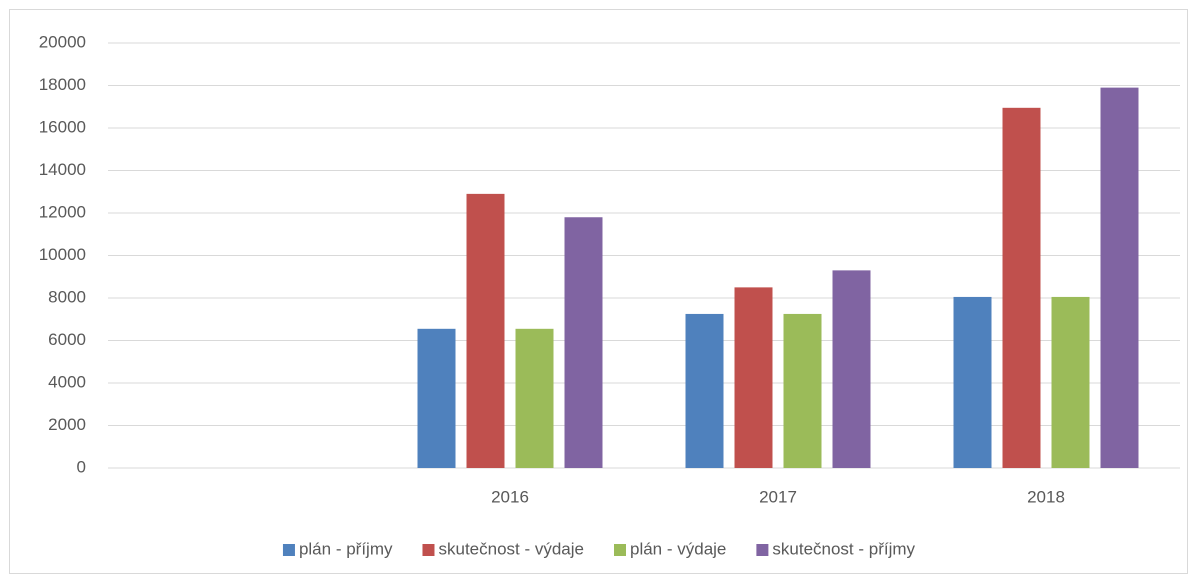  What do you see at coordinates (67, 424) in the screenshot?
I see `y-tick-label: 2000` at bounding box center [67, 424].